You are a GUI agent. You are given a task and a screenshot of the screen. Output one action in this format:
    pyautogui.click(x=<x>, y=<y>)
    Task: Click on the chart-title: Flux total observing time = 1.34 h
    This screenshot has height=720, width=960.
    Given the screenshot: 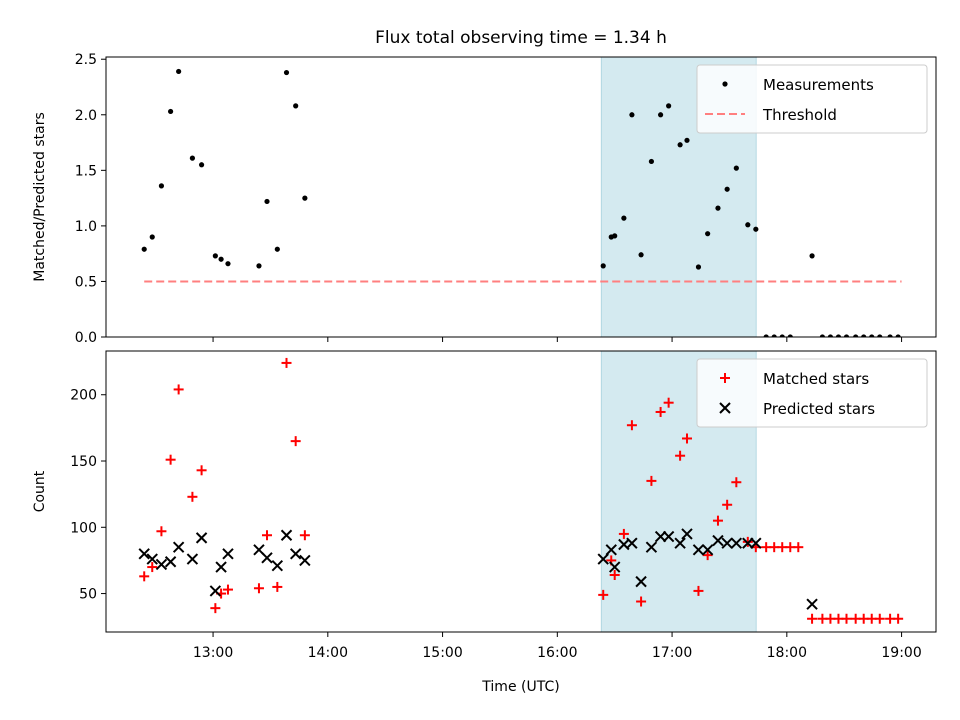 What is the action you would take?
    pyautogui.click(x=521, y=38)
    